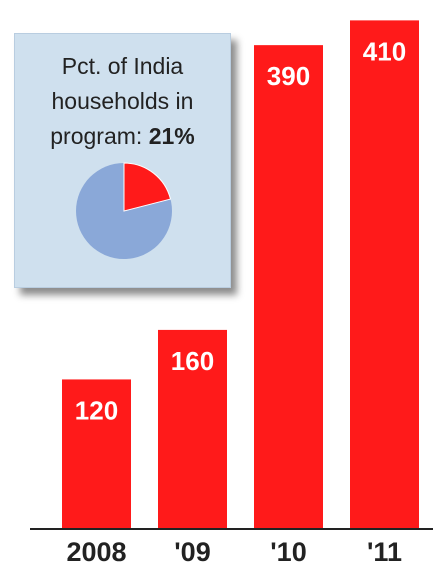 This screenshot has width=433, height=566. I want to click on pie-slice-share, so click(147, 187).